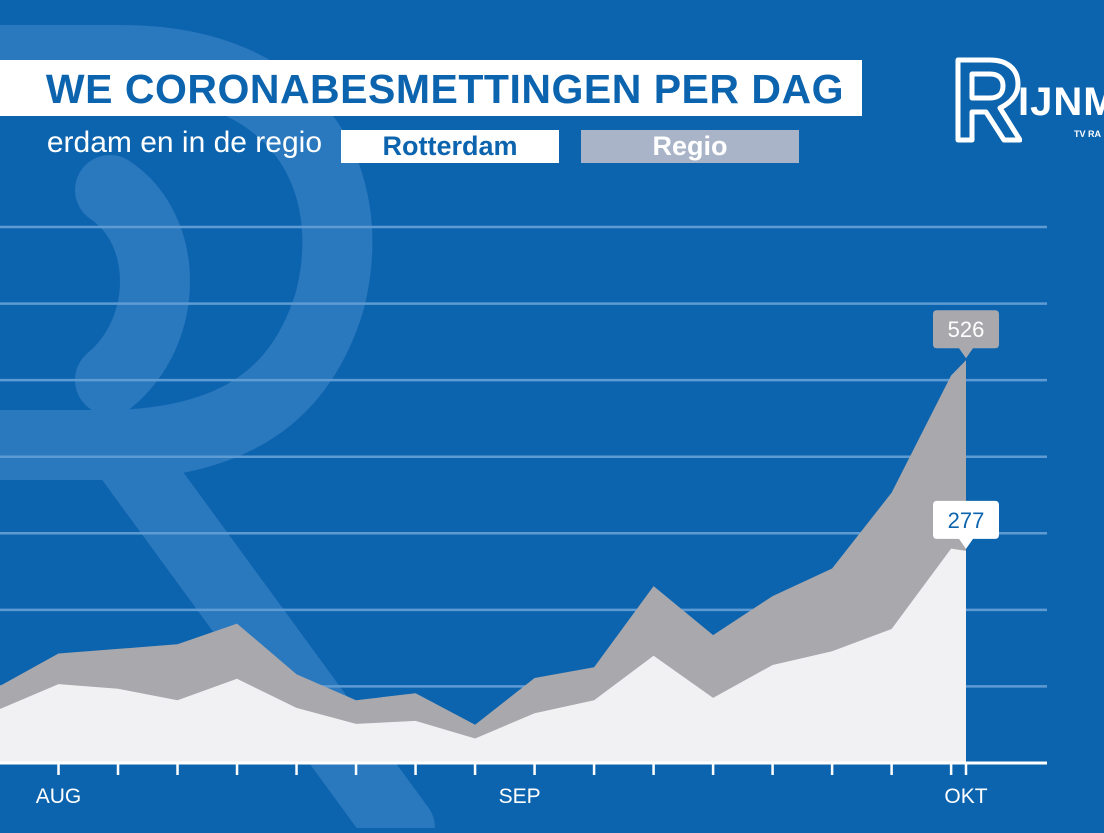  I want to click on legend-label-rotterdam: Rotterdam, so click(450, 146).